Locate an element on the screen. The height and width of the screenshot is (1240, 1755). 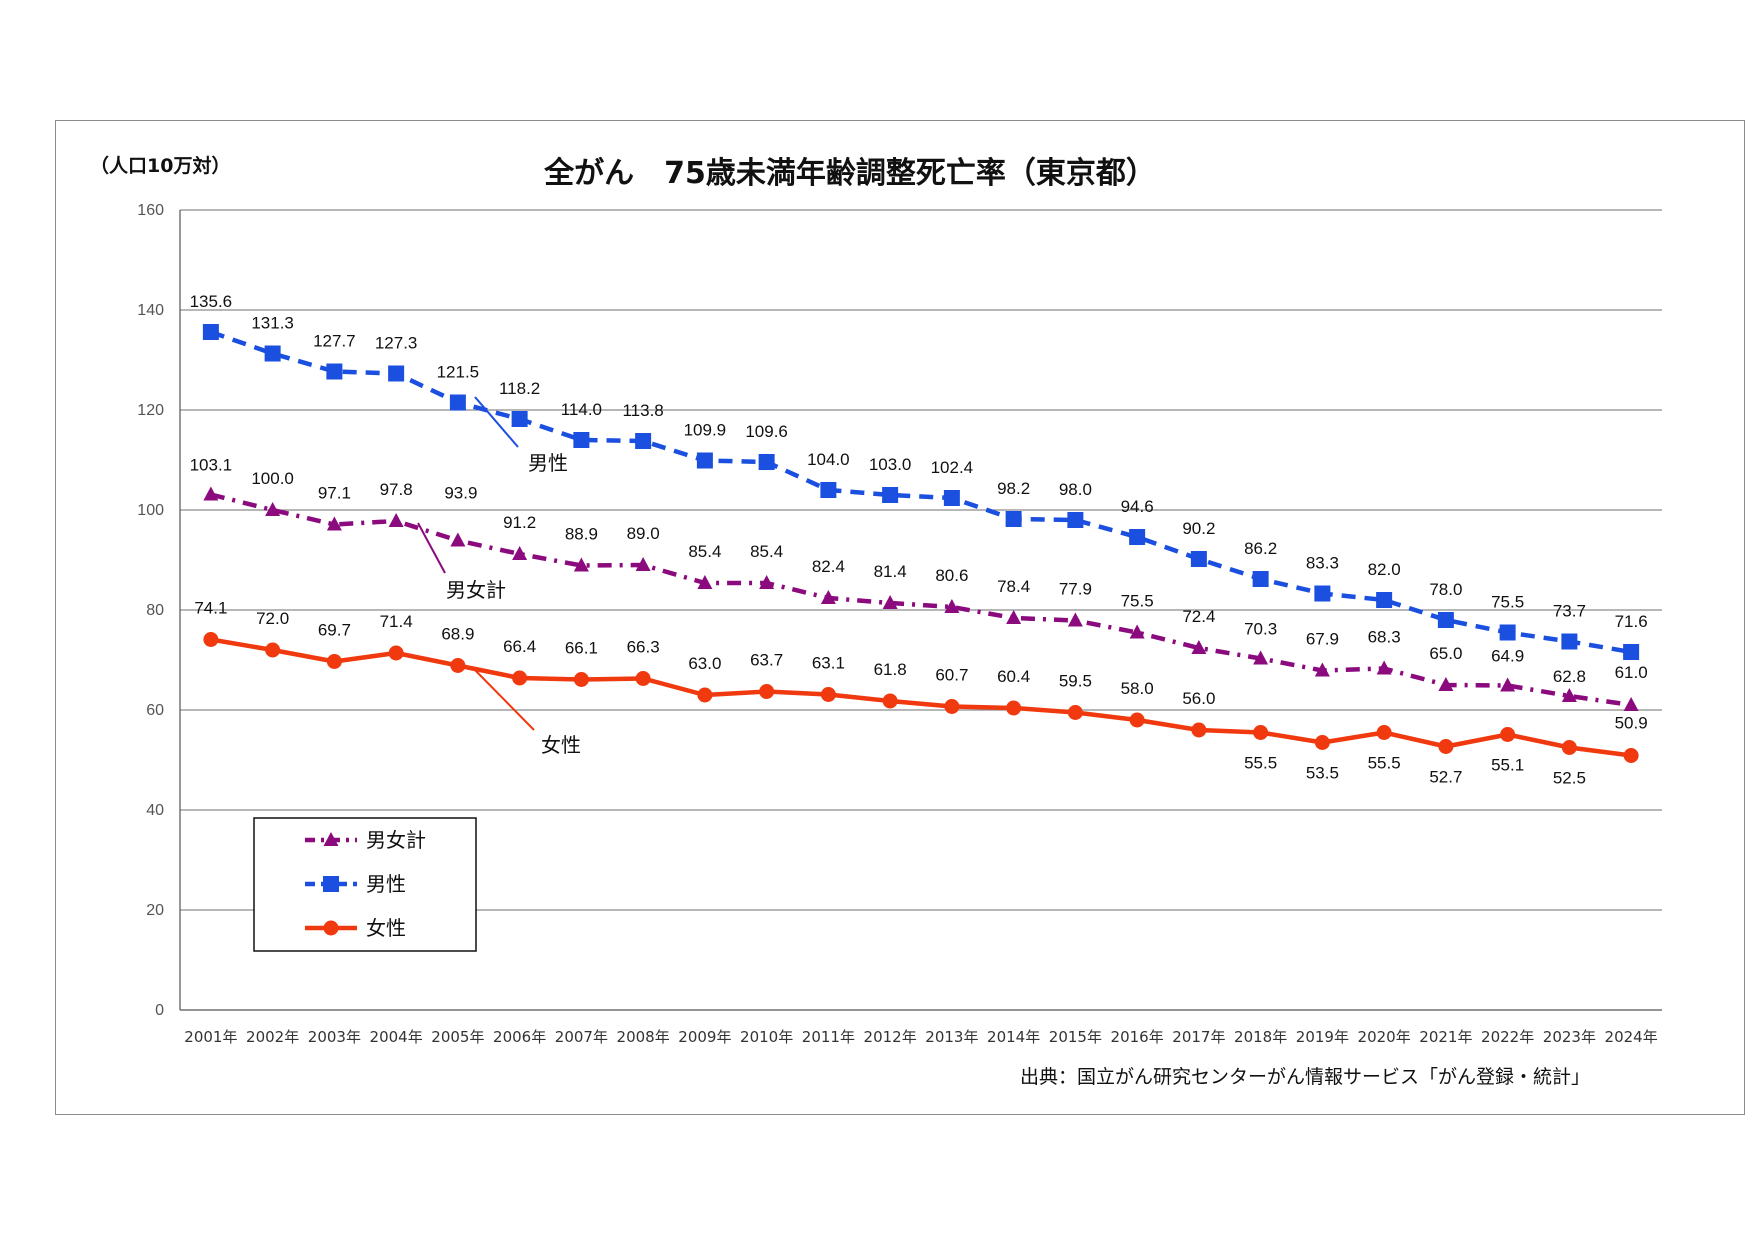
annotation-label: 男女計 is located at coordinates (476, 590).